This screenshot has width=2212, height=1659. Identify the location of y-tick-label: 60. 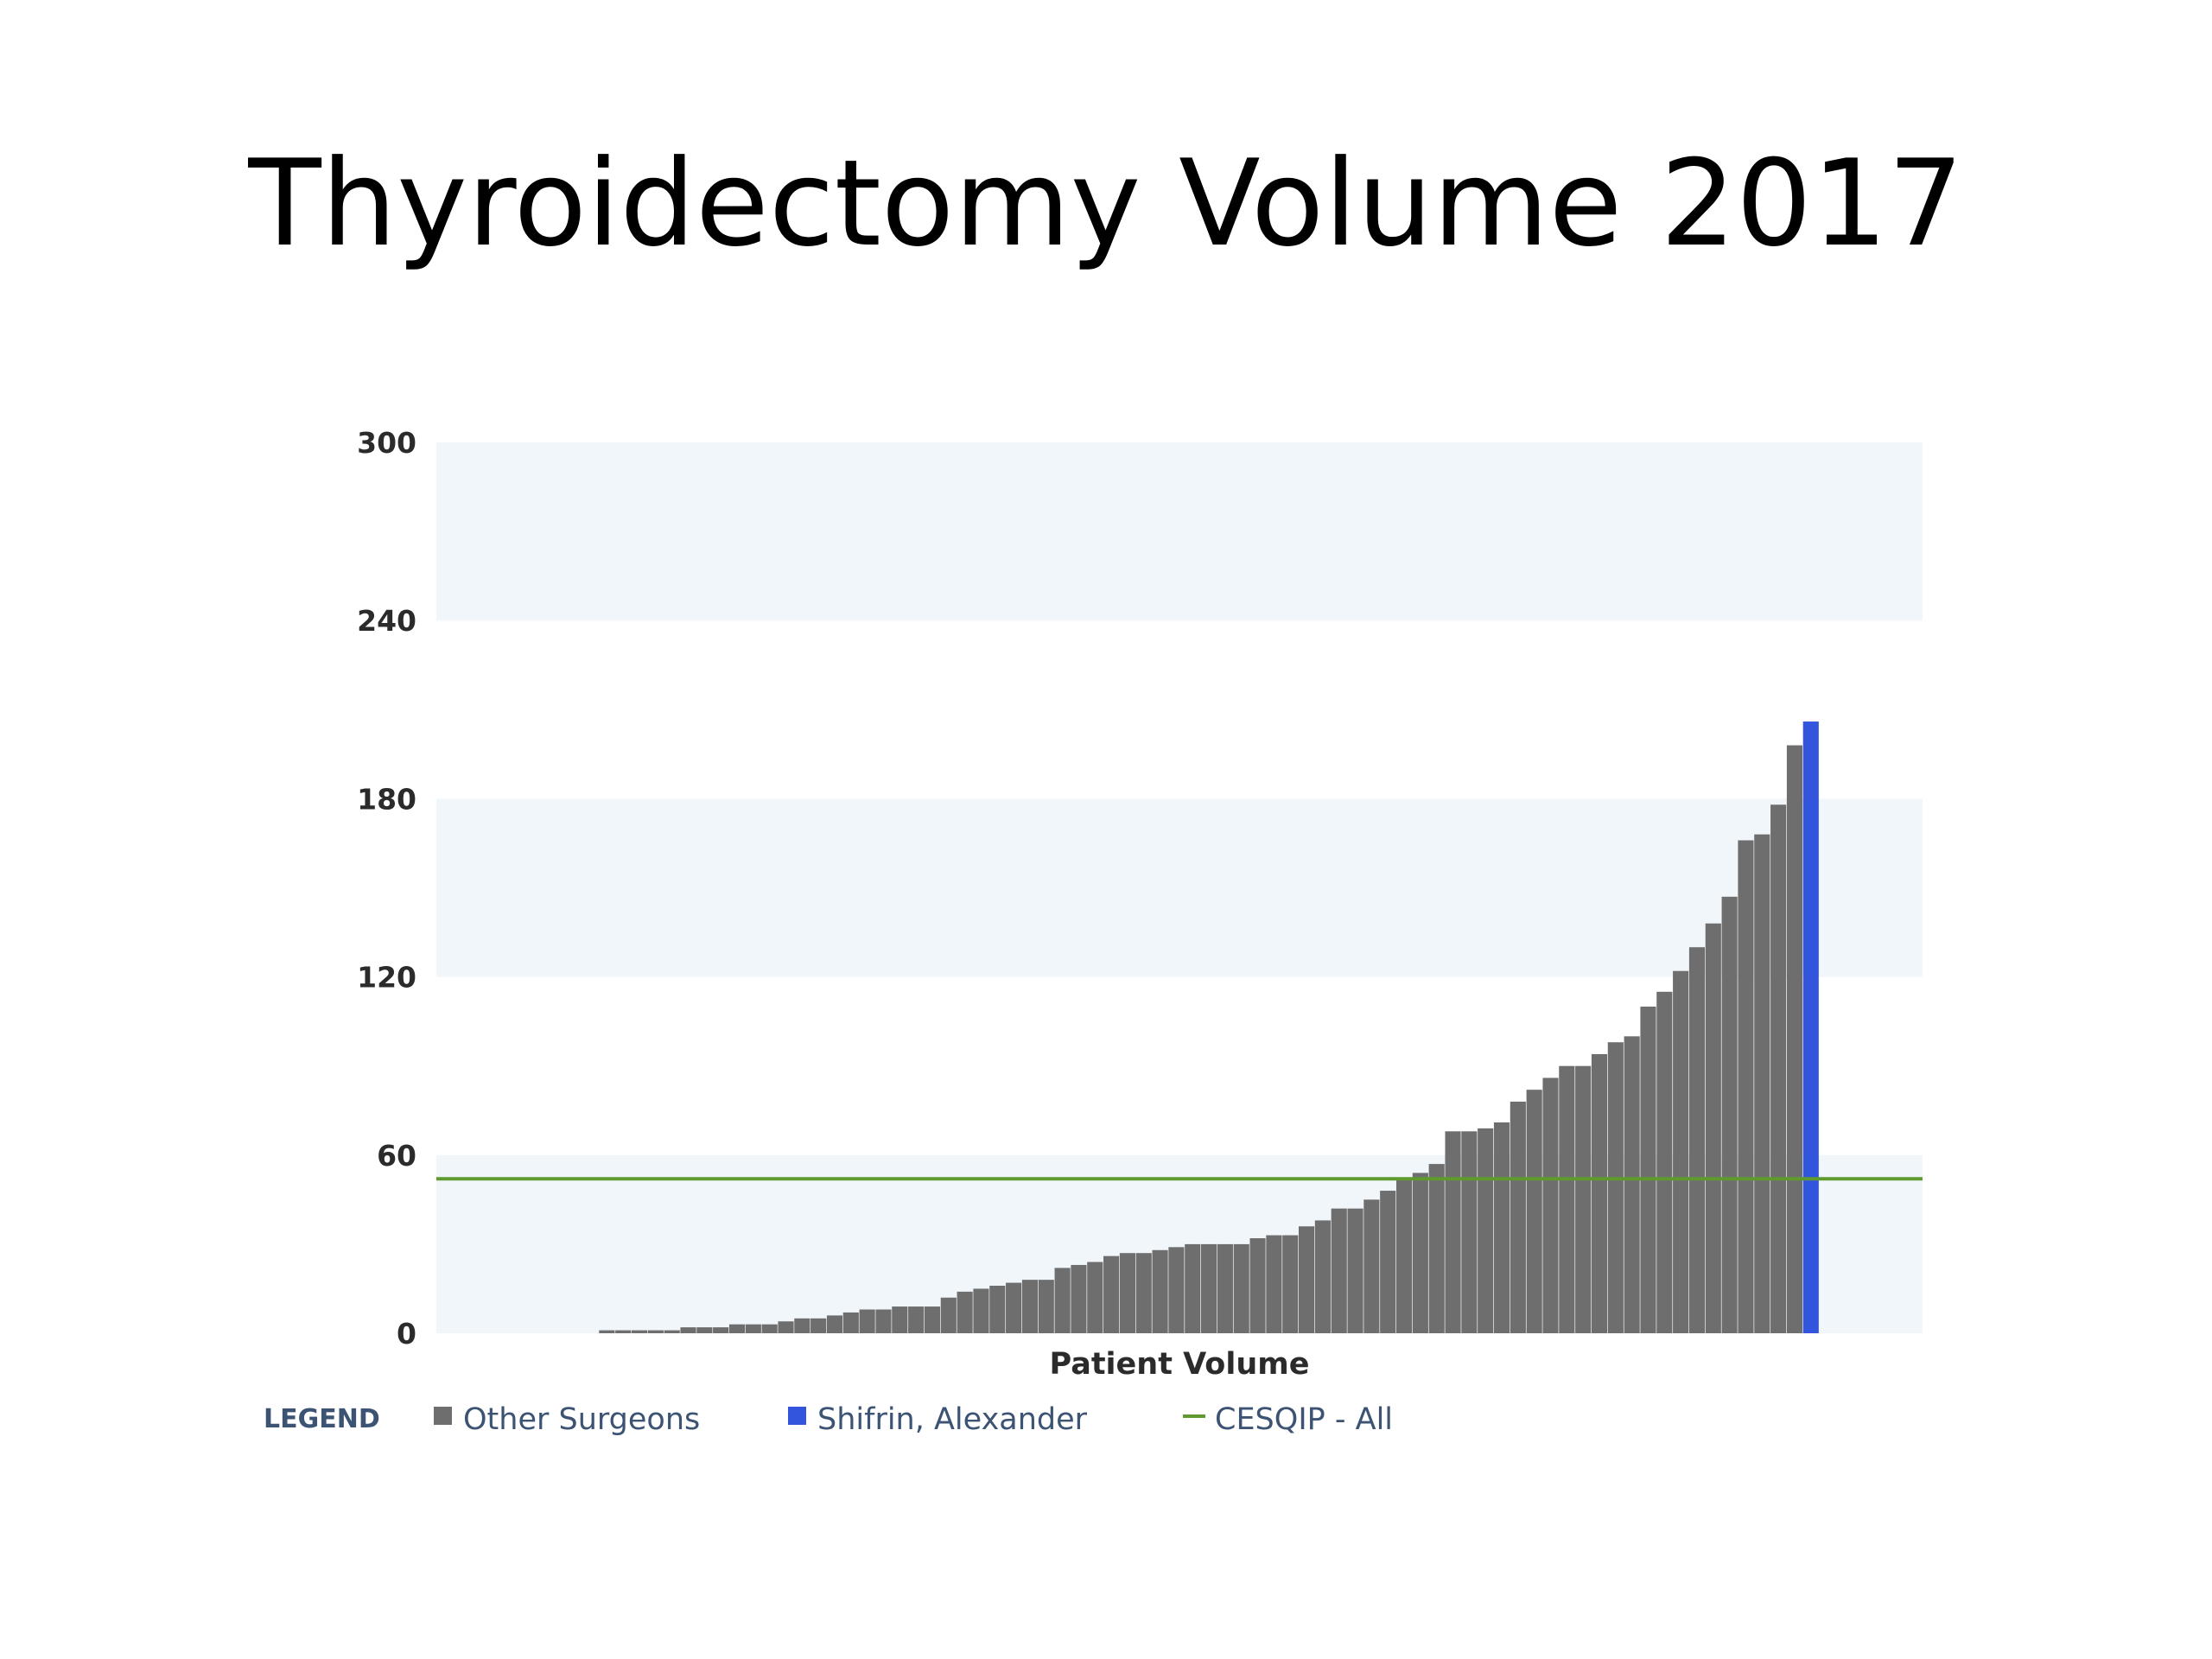
(396, 1156).